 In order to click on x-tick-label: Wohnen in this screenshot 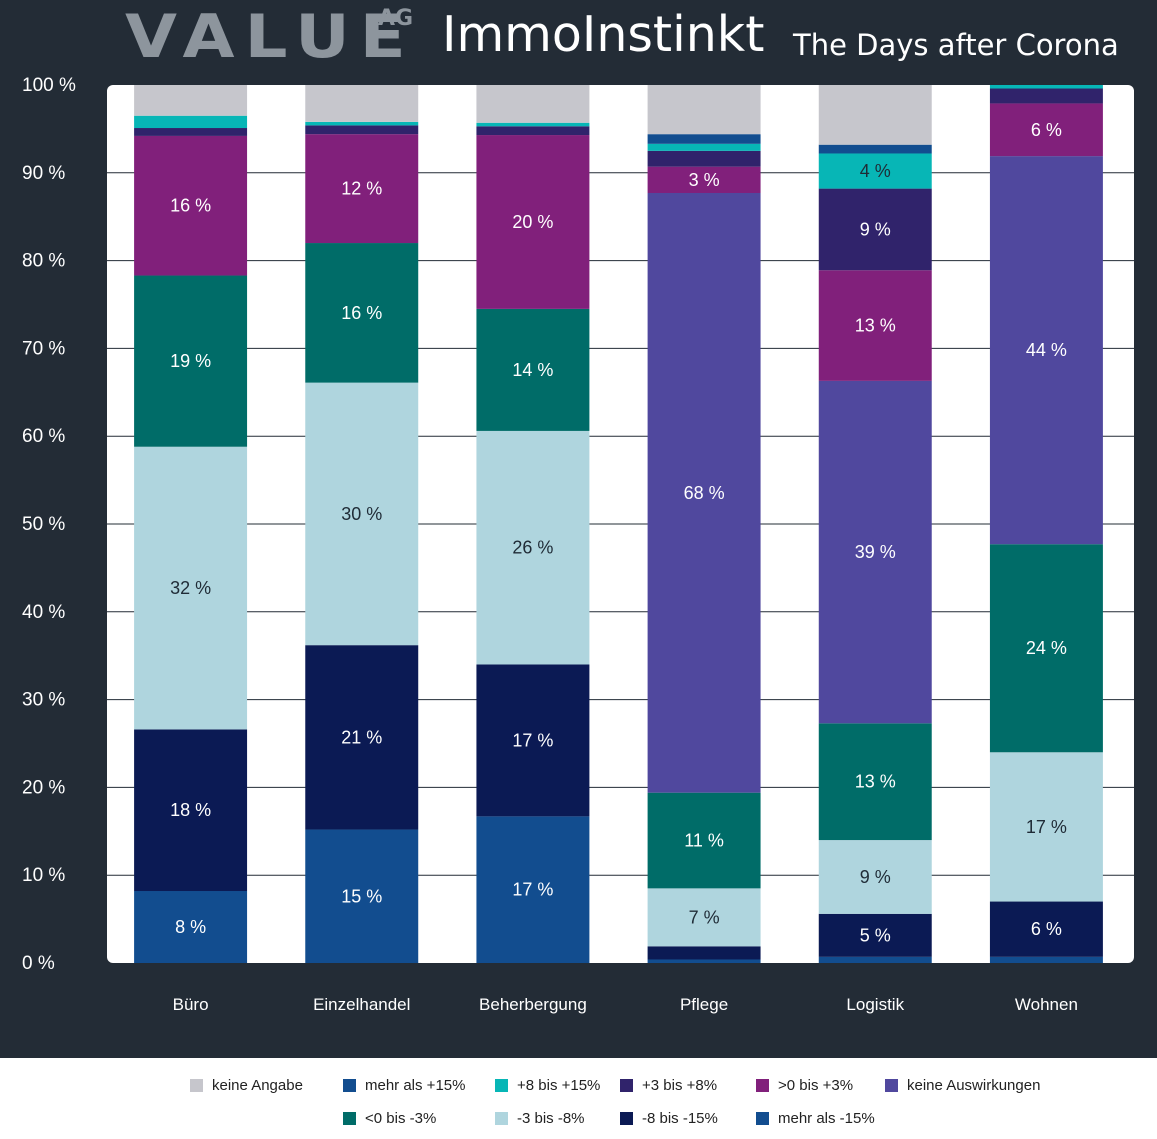, I will do `click(1046, 1004)`.